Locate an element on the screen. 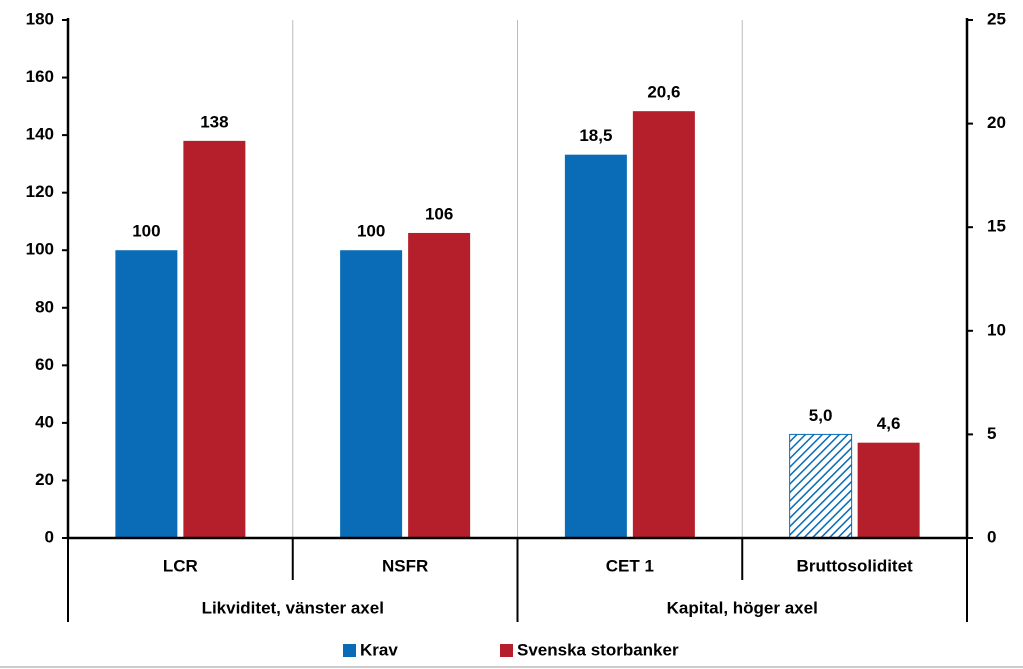 This screenshot has height=669, width=1023. data-label: 138 is located at coordinates (214, 121).